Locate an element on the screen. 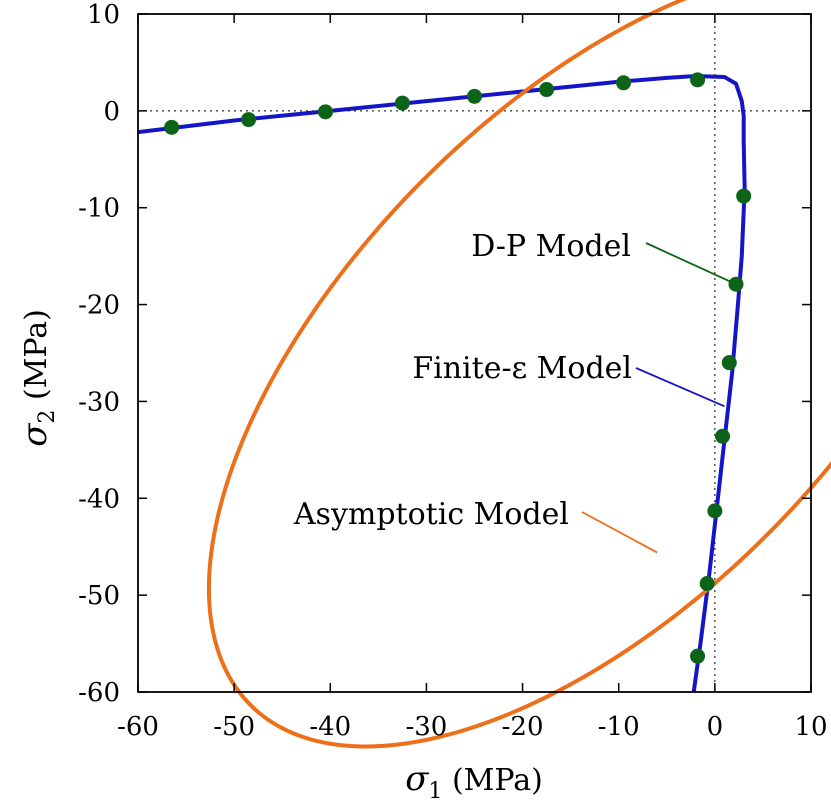 The width and height of the screenshot is (831, 812). y-tick-label: -60 is located at coordinates (99, 693).